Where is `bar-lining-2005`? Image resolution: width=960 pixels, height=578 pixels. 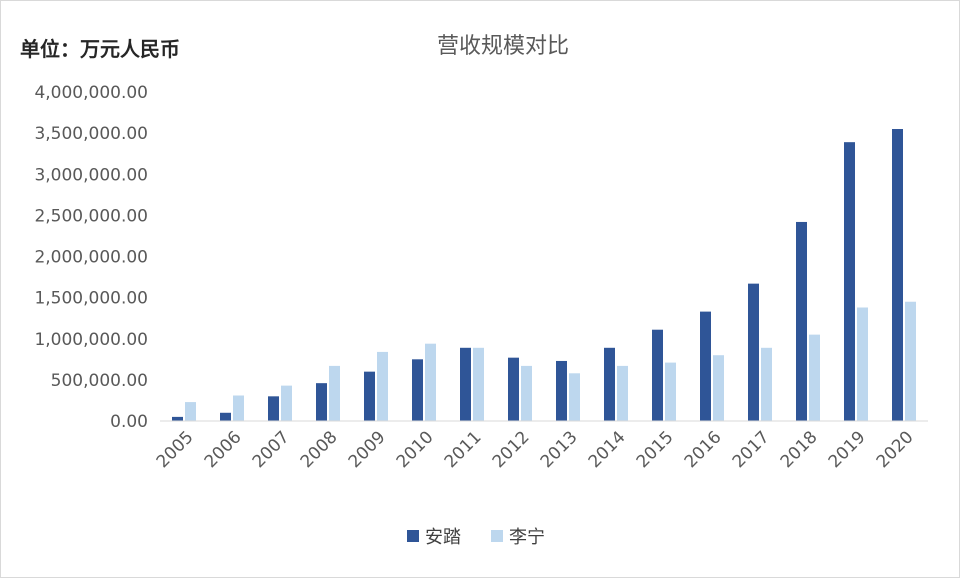 bar-lining-2005 is located at coordinates (190, 411).